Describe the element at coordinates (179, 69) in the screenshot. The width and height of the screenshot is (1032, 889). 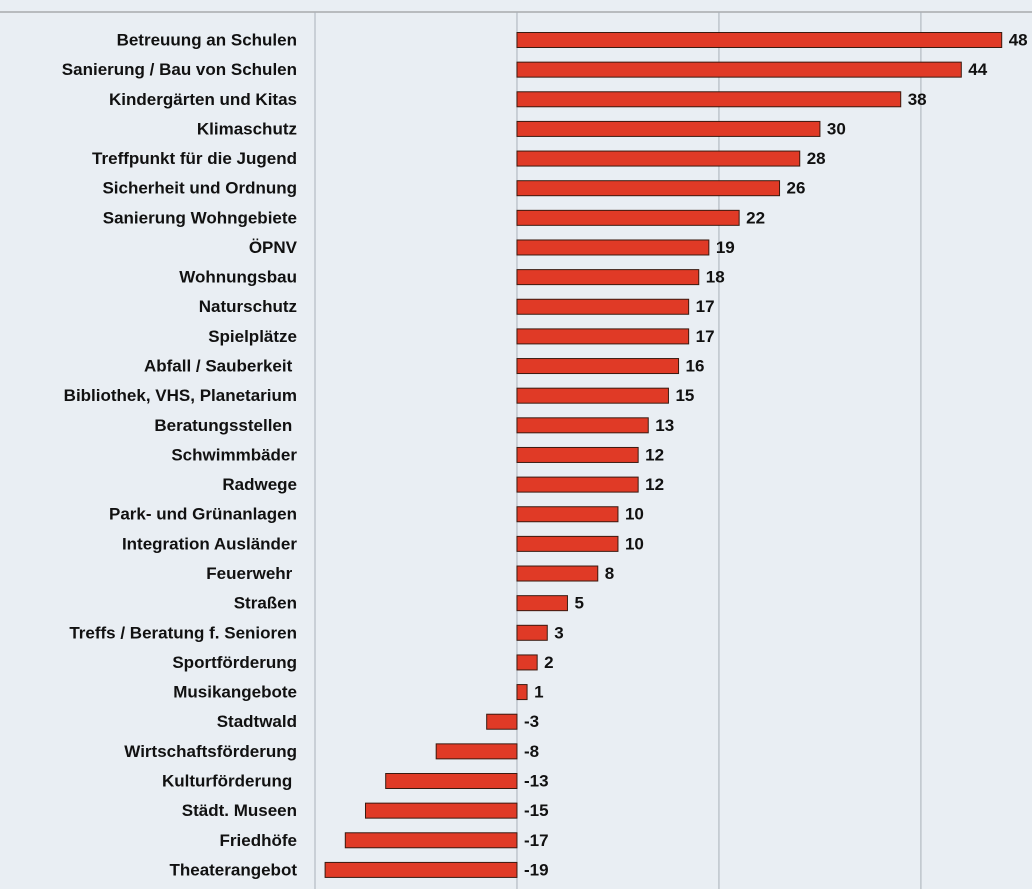
I see `category-label: Sanierung / Bau von Schulen` at that location.